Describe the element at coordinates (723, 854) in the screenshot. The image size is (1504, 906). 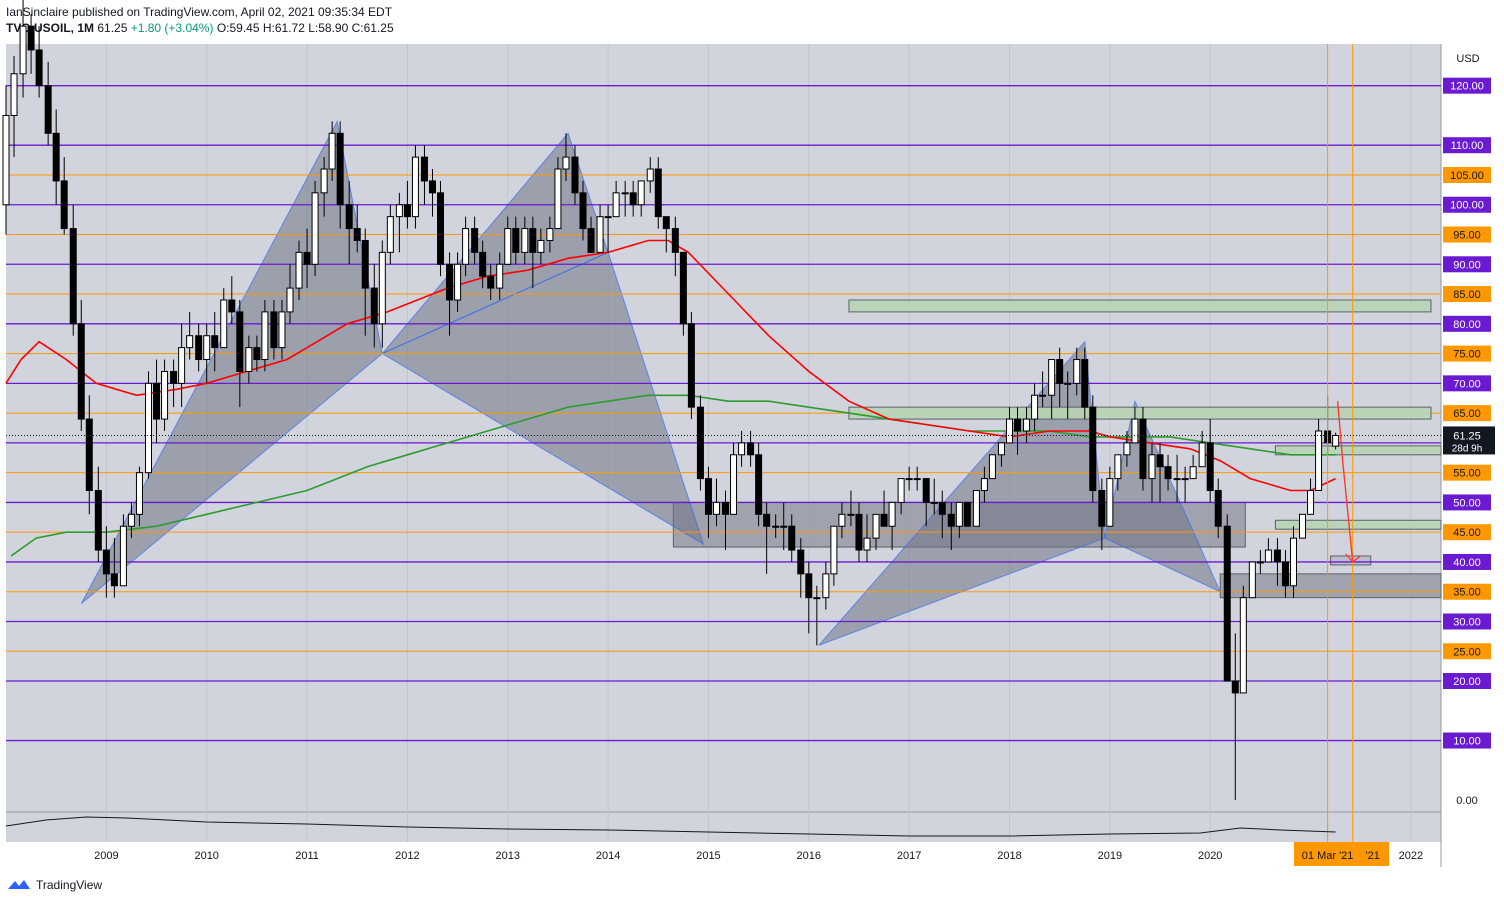
I see `time-axis` at that location.